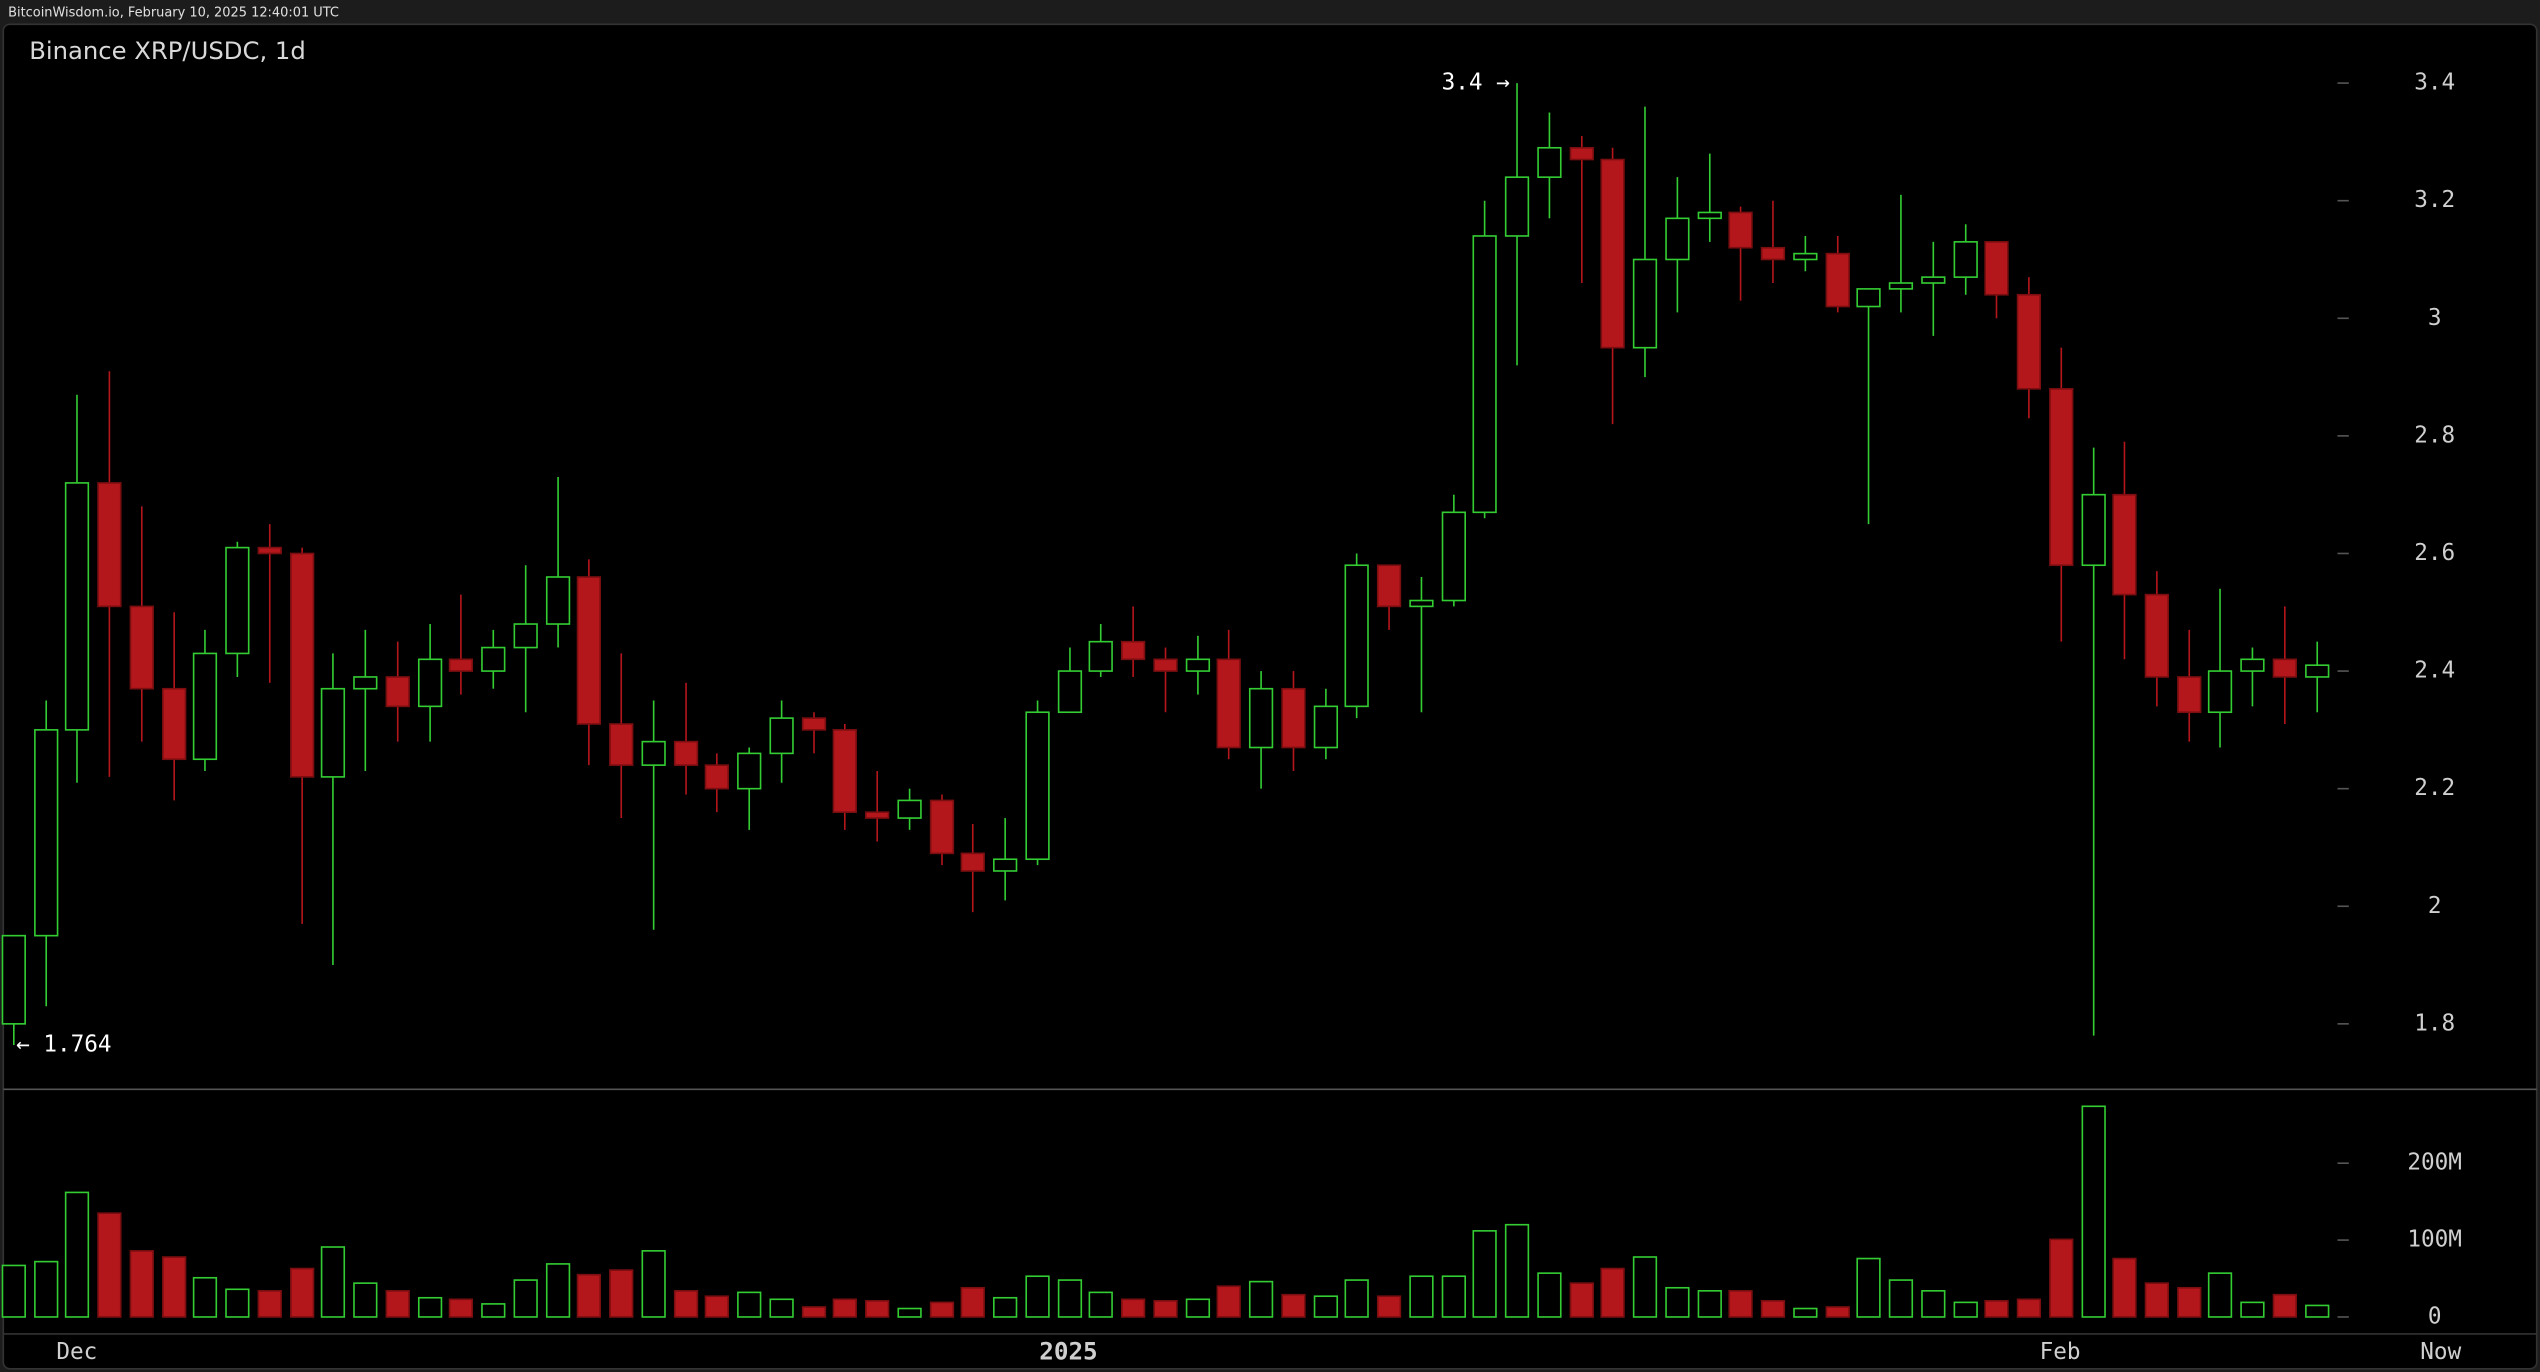 The image size is (2540, 1372). I want to click on x-tick-label: Now, so click(2440, 1352).